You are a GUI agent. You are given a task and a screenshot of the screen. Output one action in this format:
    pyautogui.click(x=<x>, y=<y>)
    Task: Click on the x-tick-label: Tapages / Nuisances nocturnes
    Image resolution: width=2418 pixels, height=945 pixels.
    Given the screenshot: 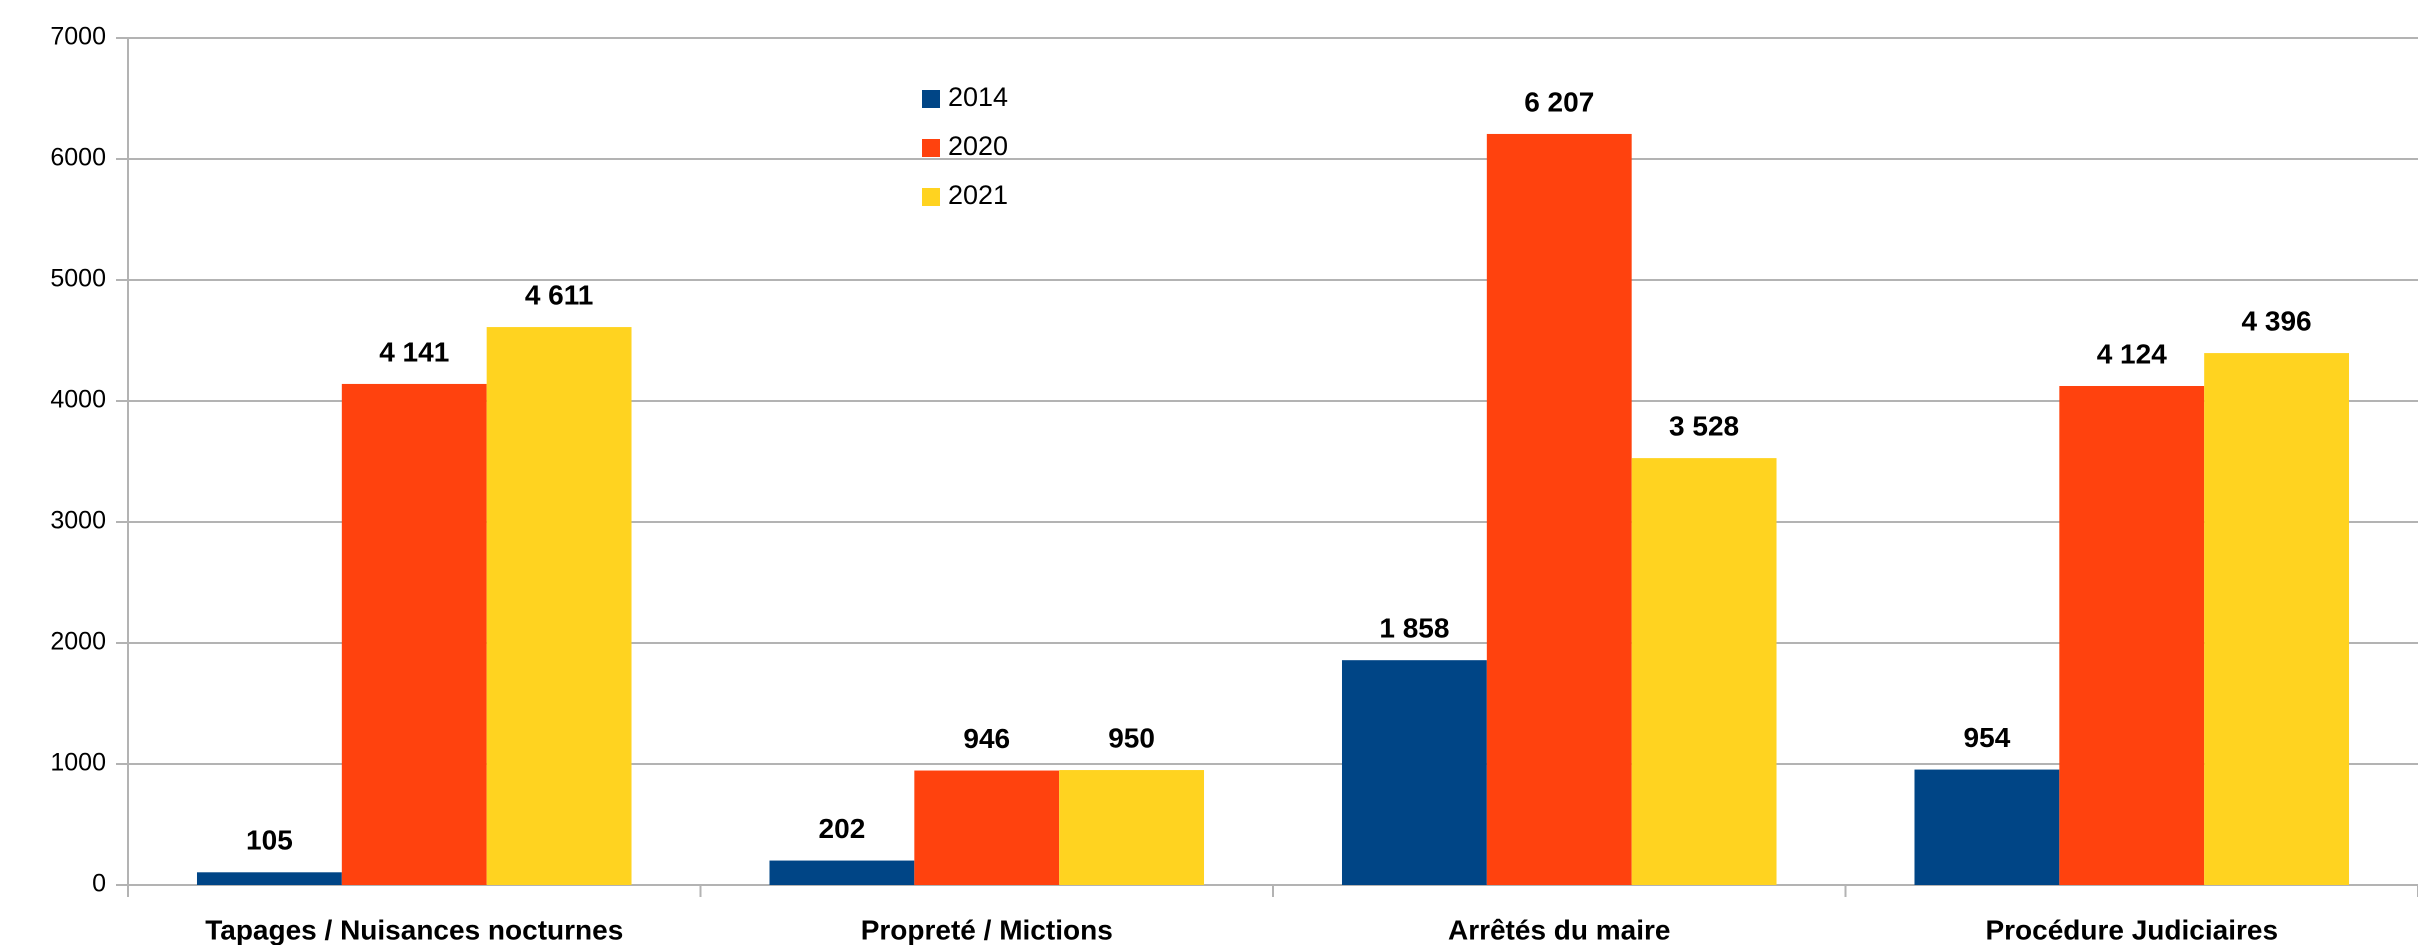 What is the action you would take?
    pyautogui.click(x=414, y=929)
    